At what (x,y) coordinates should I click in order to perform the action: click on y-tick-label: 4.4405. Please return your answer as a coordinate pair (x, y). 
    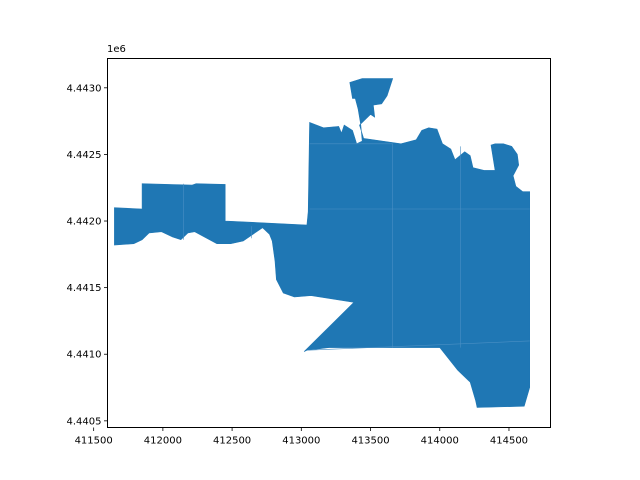
    Looking at the image, I should click on (84, 421).